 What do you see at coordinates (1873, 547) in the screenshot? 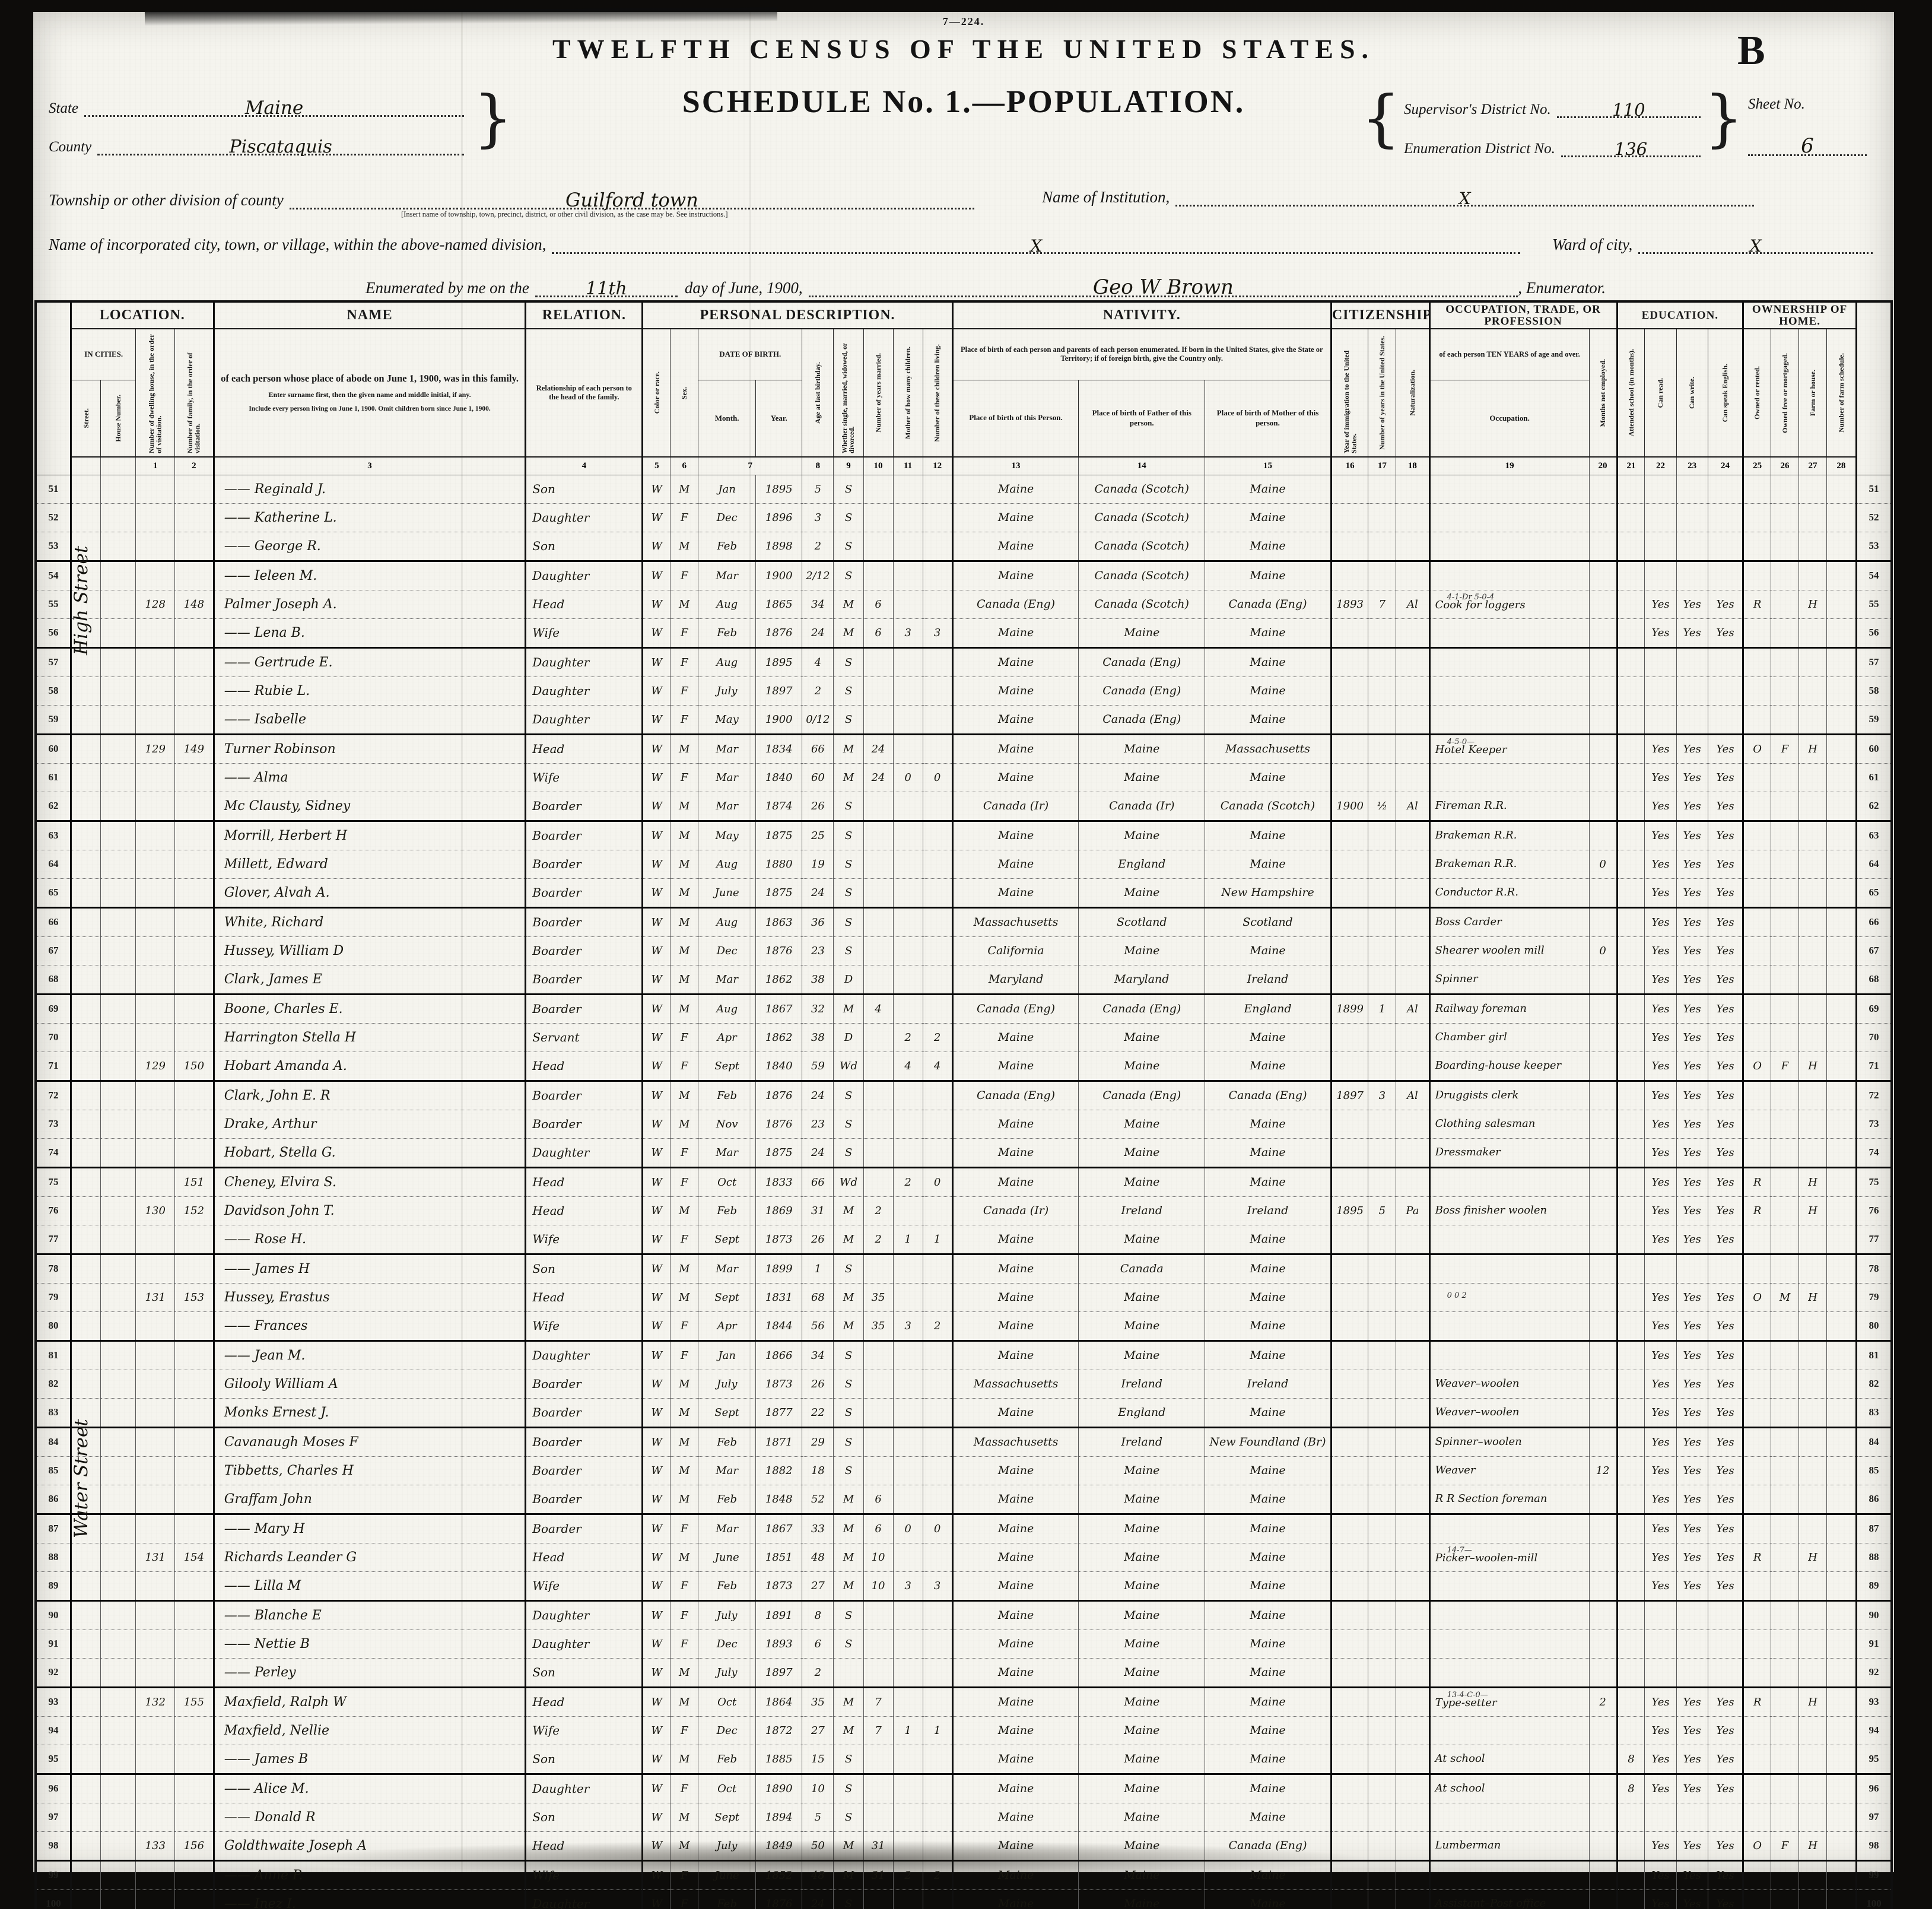
I see `row-number: 53` at bounding box center [1873, 547].